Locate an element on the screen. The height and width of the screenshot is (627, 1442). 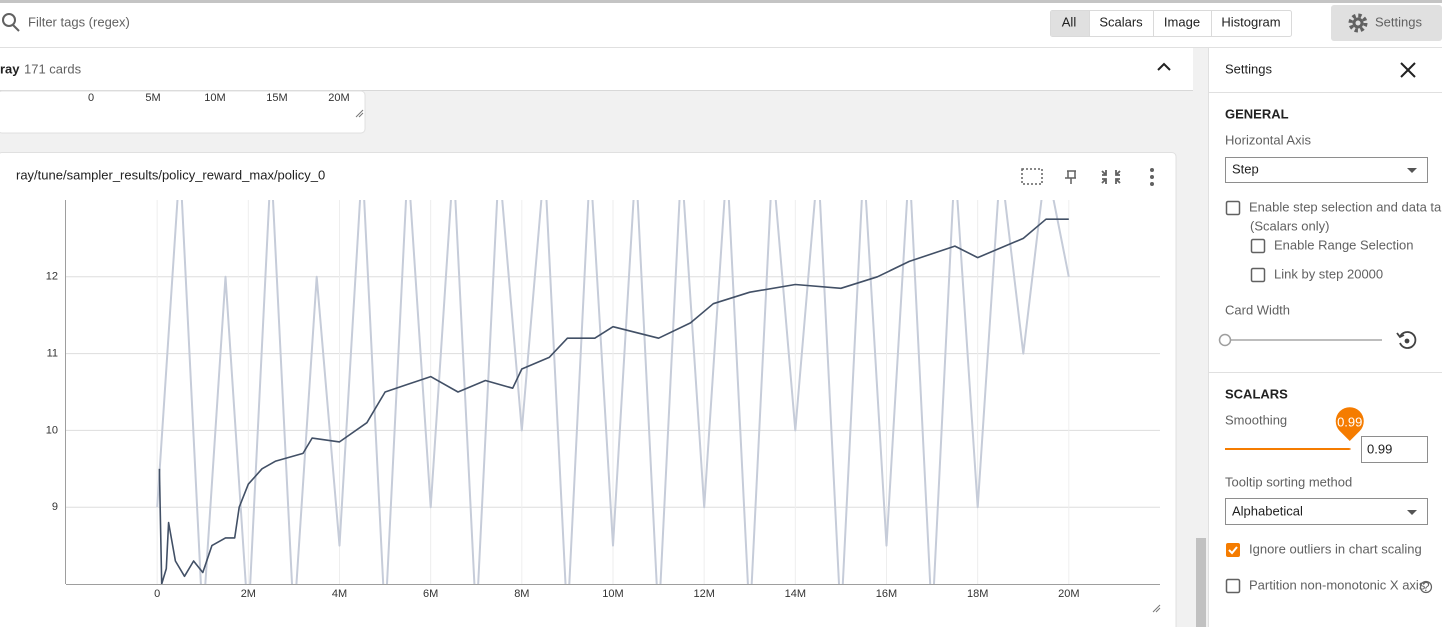
field-label: Card Width is located at coordinates (1257, 309).